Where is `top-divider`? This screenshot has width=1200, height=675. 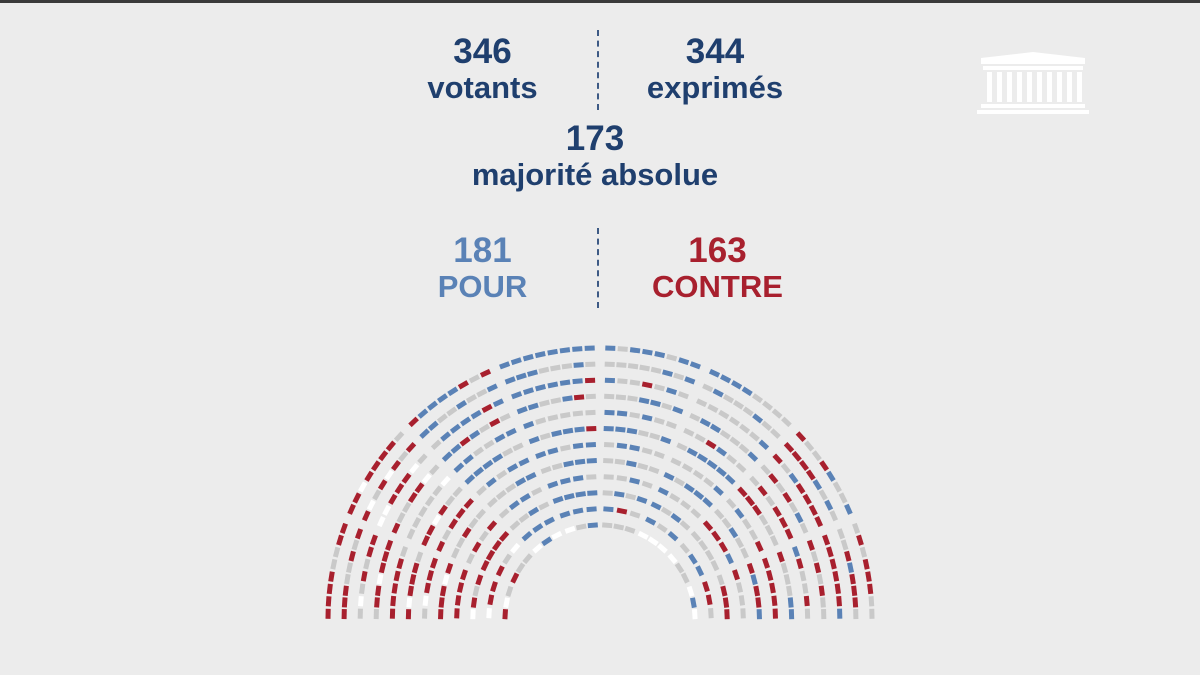 top-divider is located at coordinates (598, 70).